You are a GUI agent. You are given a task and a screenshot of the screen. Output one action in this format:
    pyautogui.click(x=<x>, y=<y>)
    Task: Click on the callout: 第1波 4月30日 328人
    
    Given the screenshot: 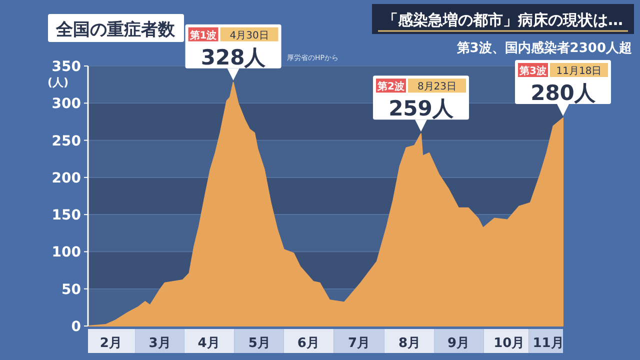 What is the action you would take?
    pyautogui.click(x=233, y=52)
    